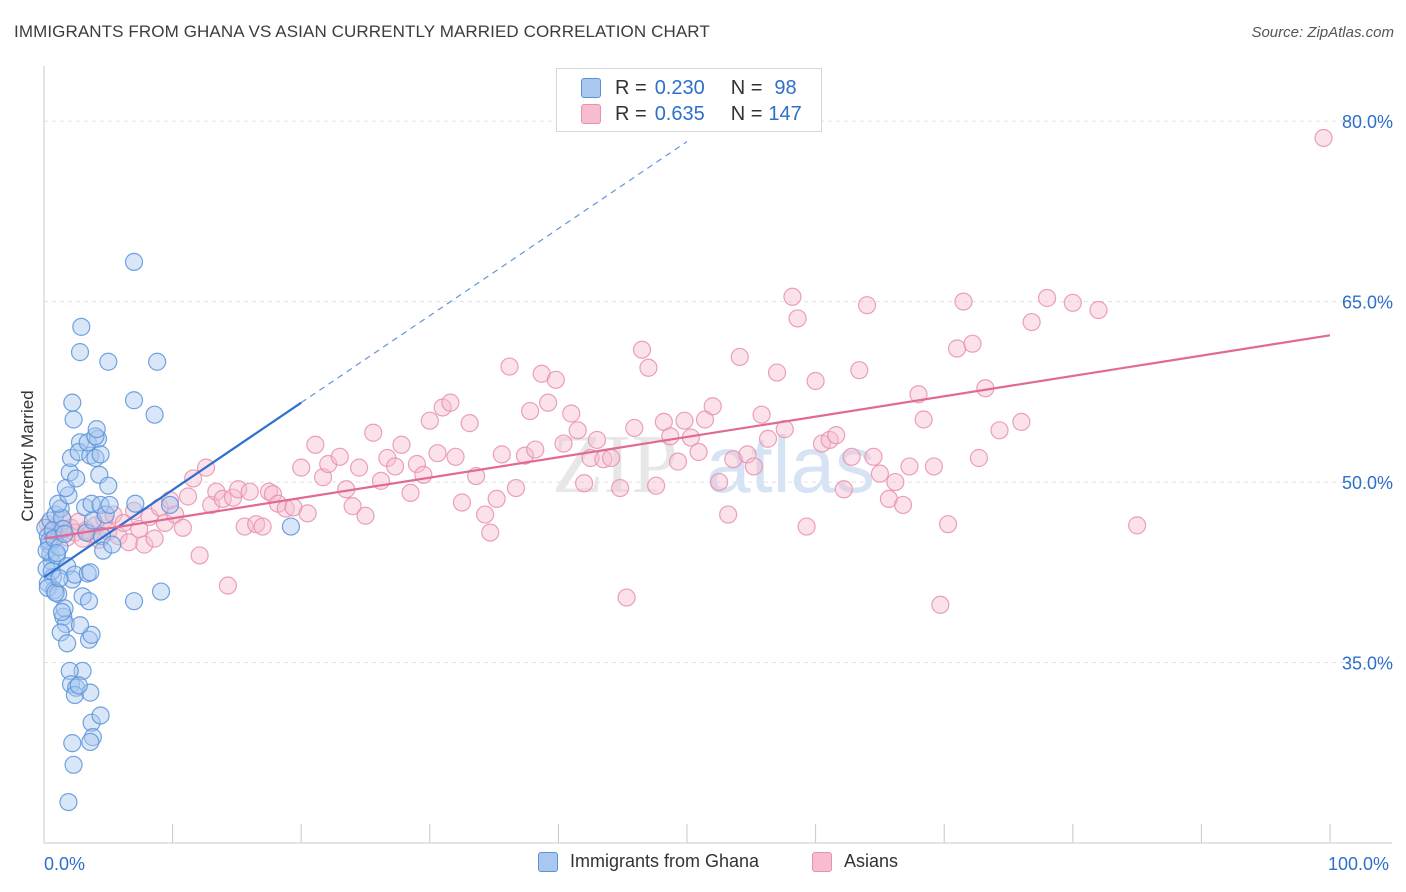 The width and height of the screenshot is (1406, 892). I want to click on ghana-trend-line, so click(172, 490).